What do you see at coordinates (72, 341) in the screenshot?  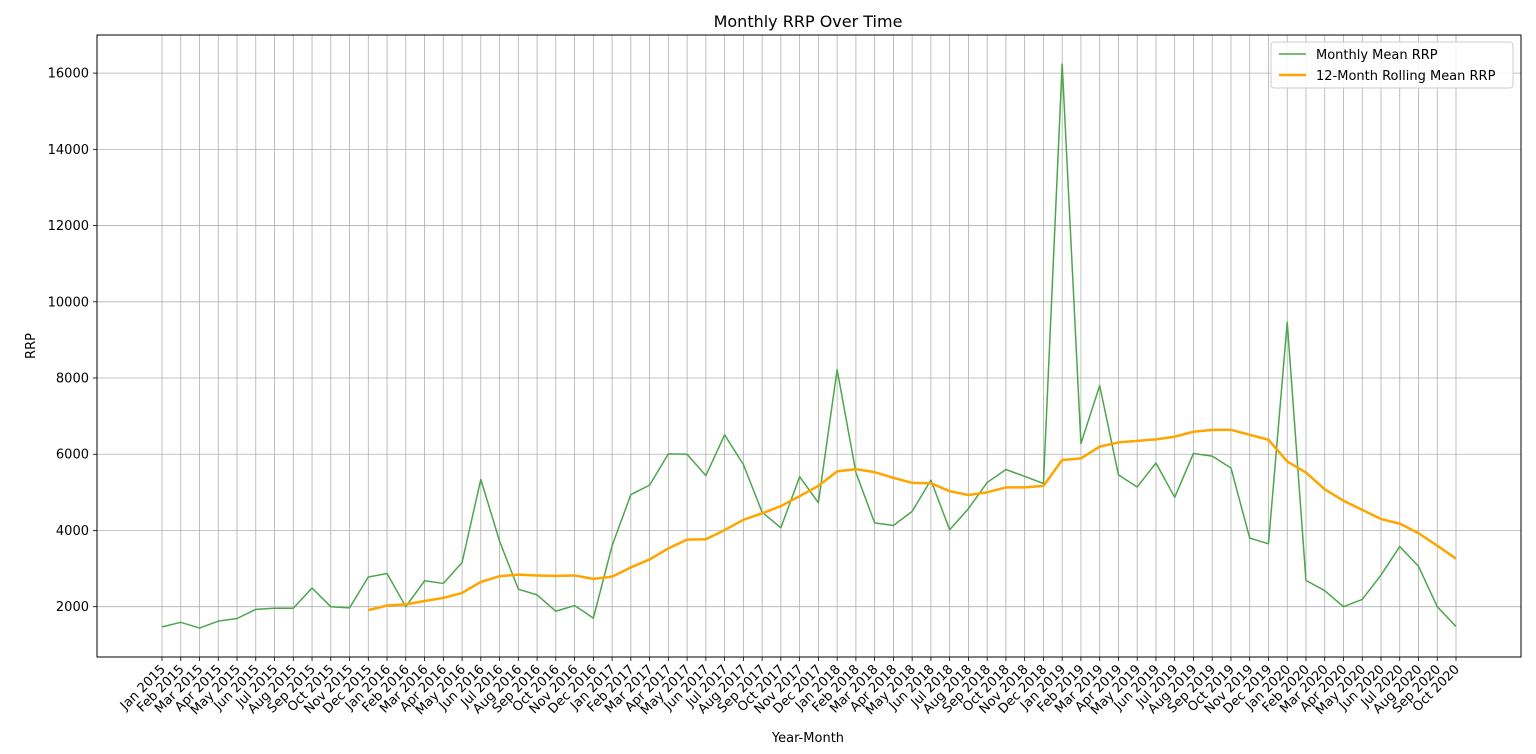 I see `y-axis: 2000 4000 6000 8000 10000 12000 14000 16000` at bounding box center [72, 341].